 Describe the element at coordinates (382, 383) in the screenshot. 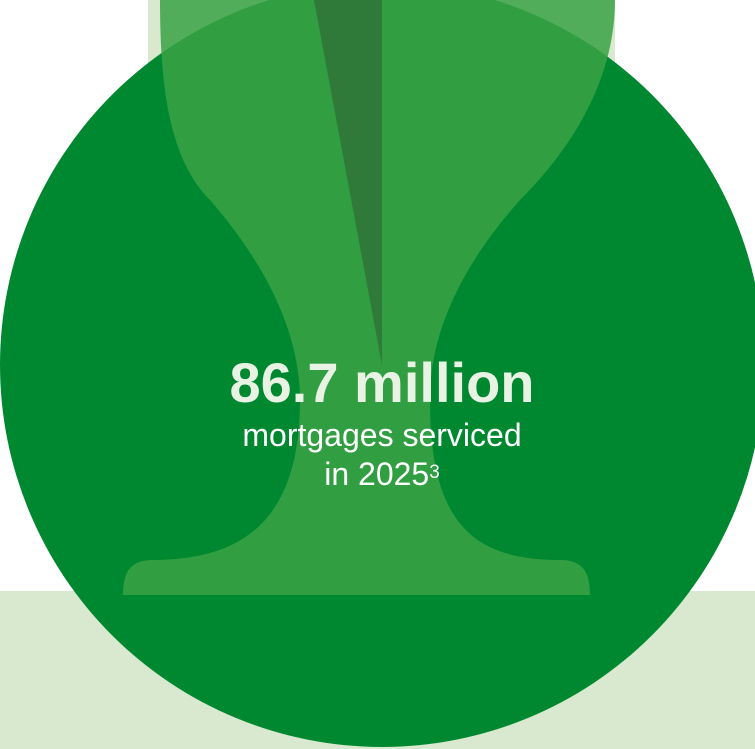

I see `stat-value: 86.7 million` at that location.